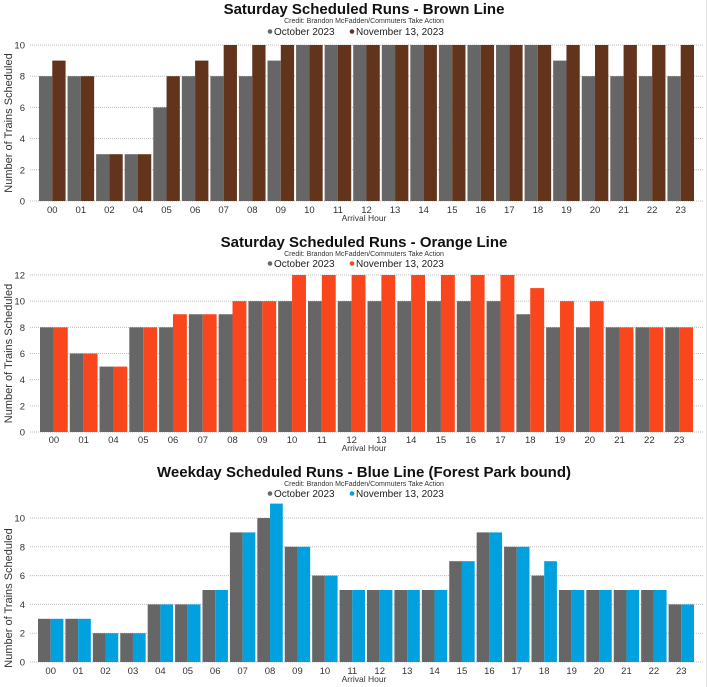 This screenshot has width=709, height=687. Describe the element at coordinates (54, 440) in the screenshot. I see `x-tick-label: 00` at that location.